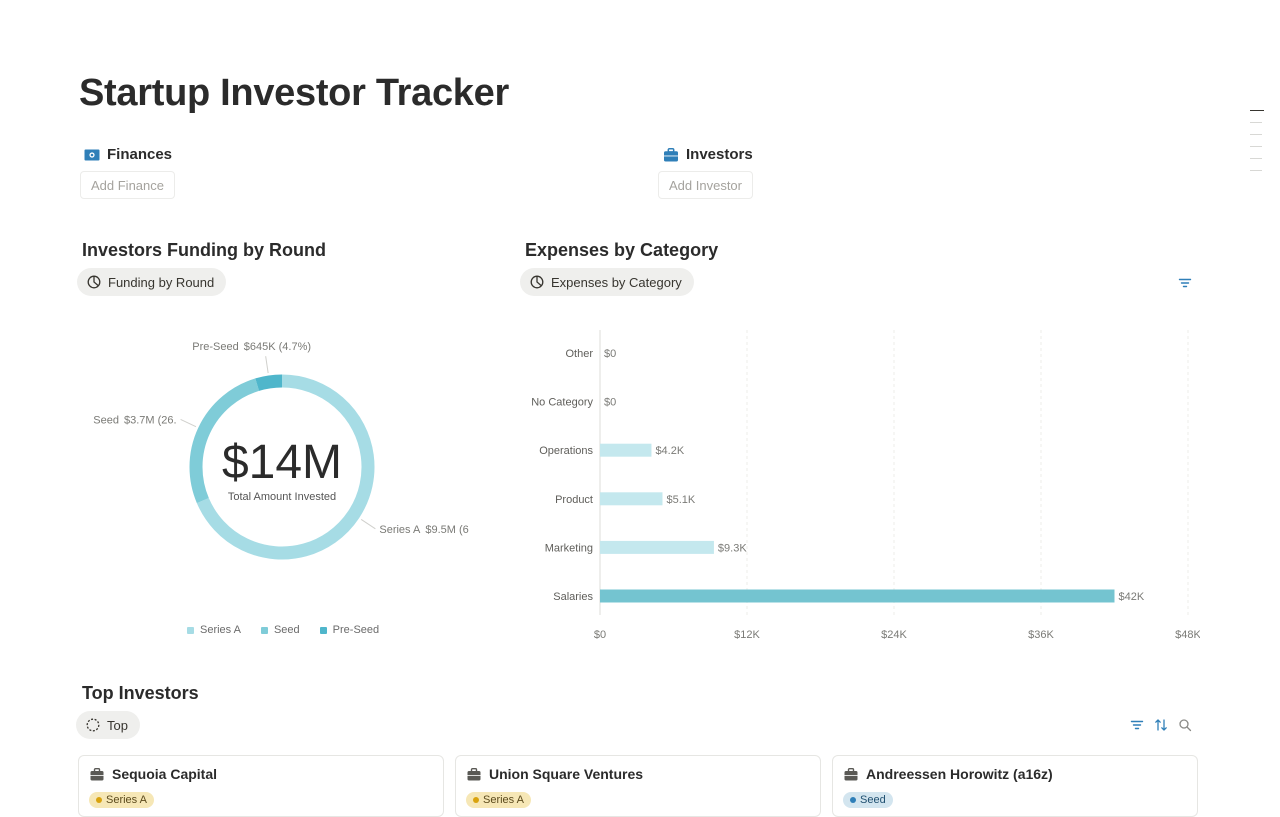 This screenshot has height=817, width=1280. I want to click on bar-salaries, so click(857, 596).